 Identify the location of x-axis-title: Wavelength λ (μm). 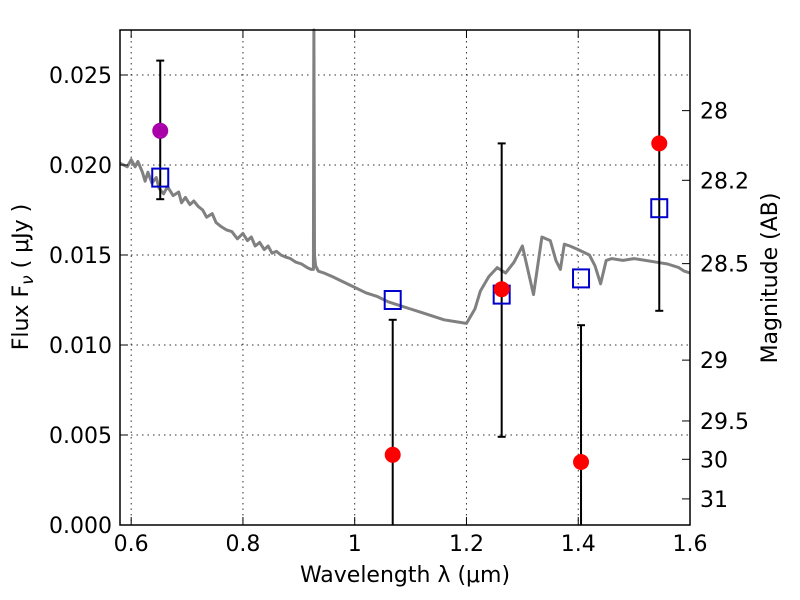
(405, 575).